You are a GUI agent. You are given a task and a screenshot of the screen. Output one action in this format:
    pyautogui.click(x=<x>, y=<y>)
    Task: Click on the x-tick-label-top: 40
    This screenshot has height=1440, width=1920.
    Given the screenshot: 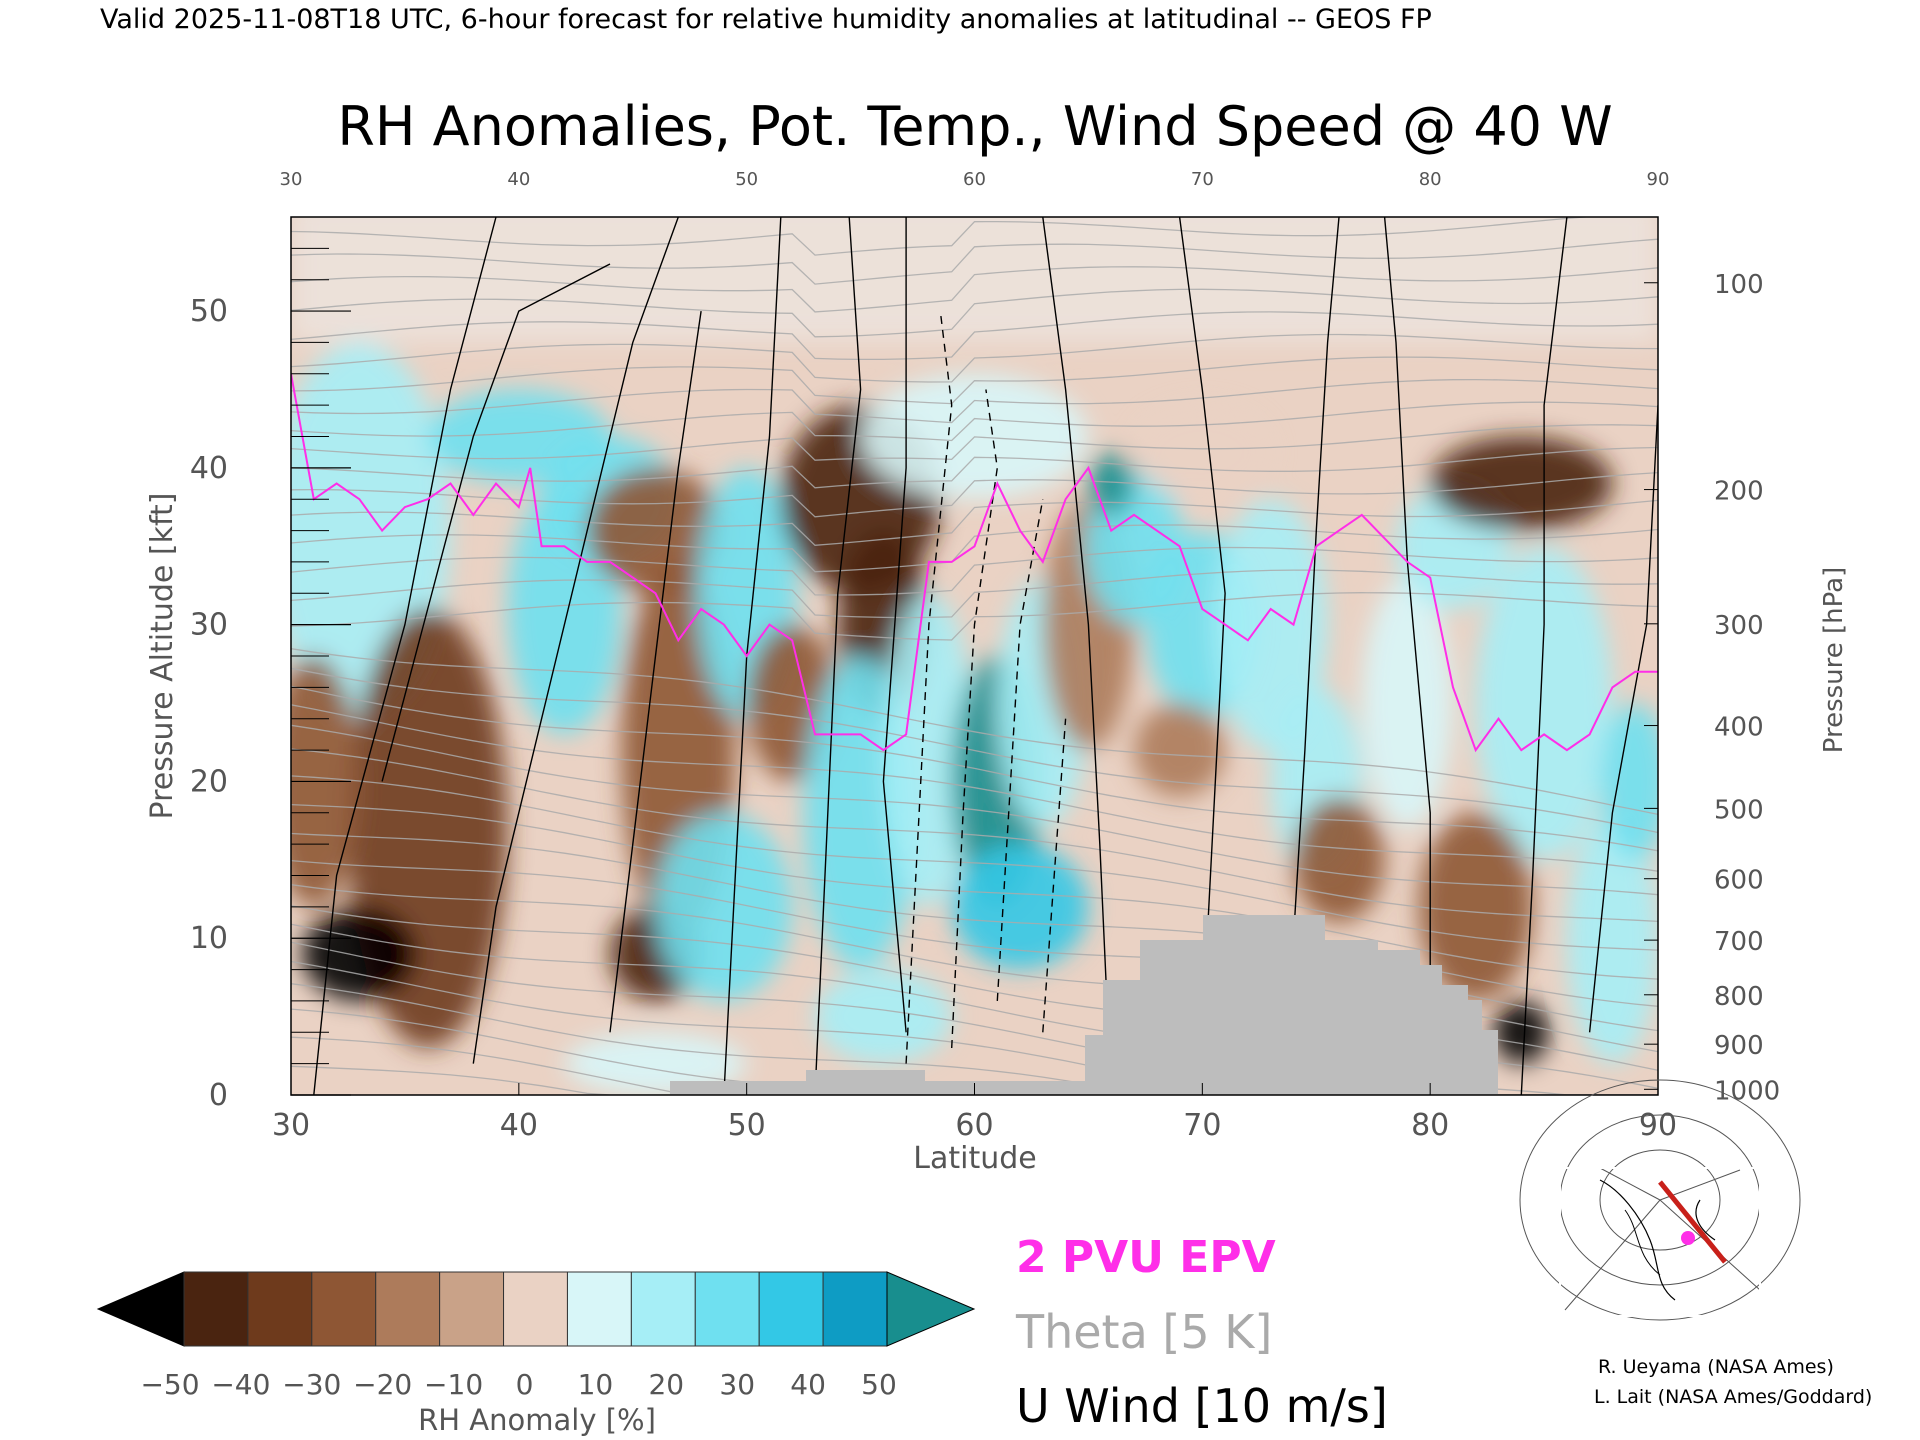 What is the action you would take?
    pyautogui.click(x=518, y=179)
    